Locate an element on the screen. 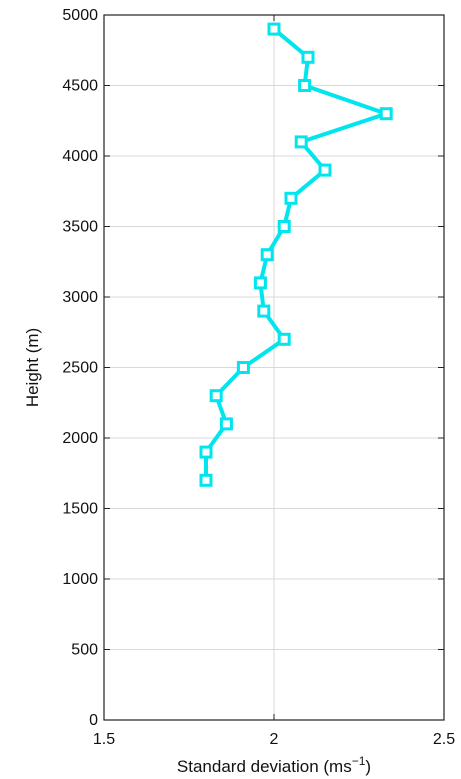 This screenshot has width=461, height=779. x-axis-label: Standard deviation (ms−1) is located at coordinates (274, 765).